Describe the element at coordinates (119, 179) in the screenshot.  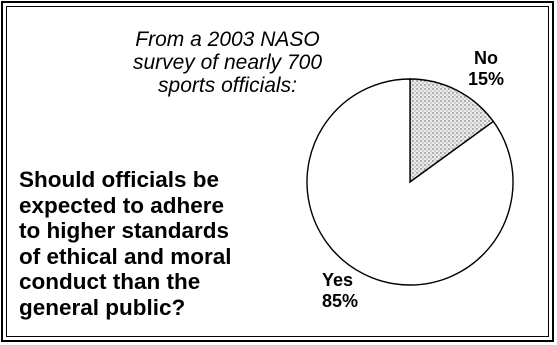
I see `question-line: Should officials be` at that location.